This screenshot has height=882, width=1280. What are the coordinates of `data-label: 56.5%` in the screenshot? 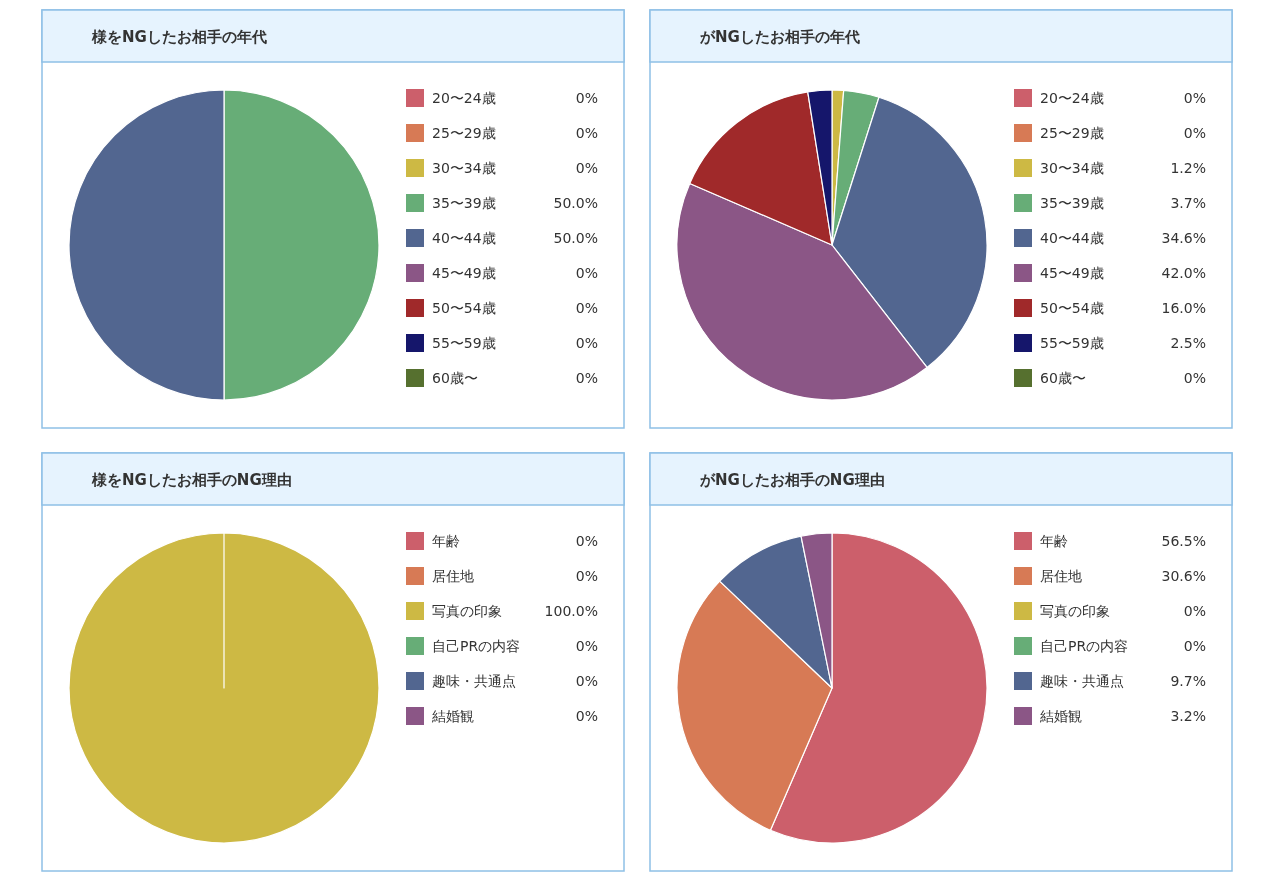 It's located at (1183, 541).